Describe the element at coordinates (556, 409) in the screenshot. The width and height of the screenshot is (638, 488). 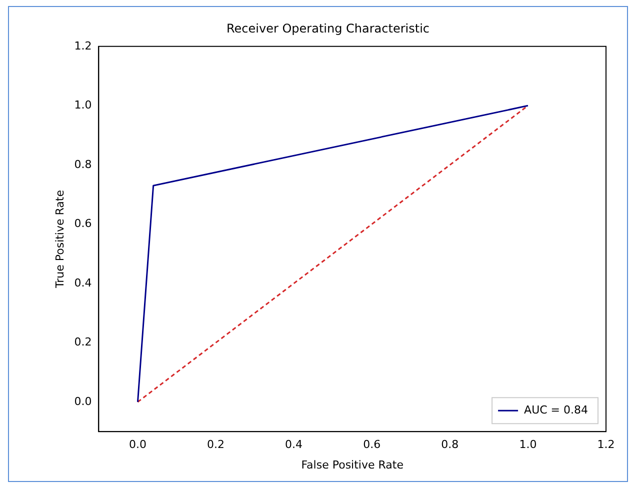
I see `legend-label: AUC = 0.84` at that location.